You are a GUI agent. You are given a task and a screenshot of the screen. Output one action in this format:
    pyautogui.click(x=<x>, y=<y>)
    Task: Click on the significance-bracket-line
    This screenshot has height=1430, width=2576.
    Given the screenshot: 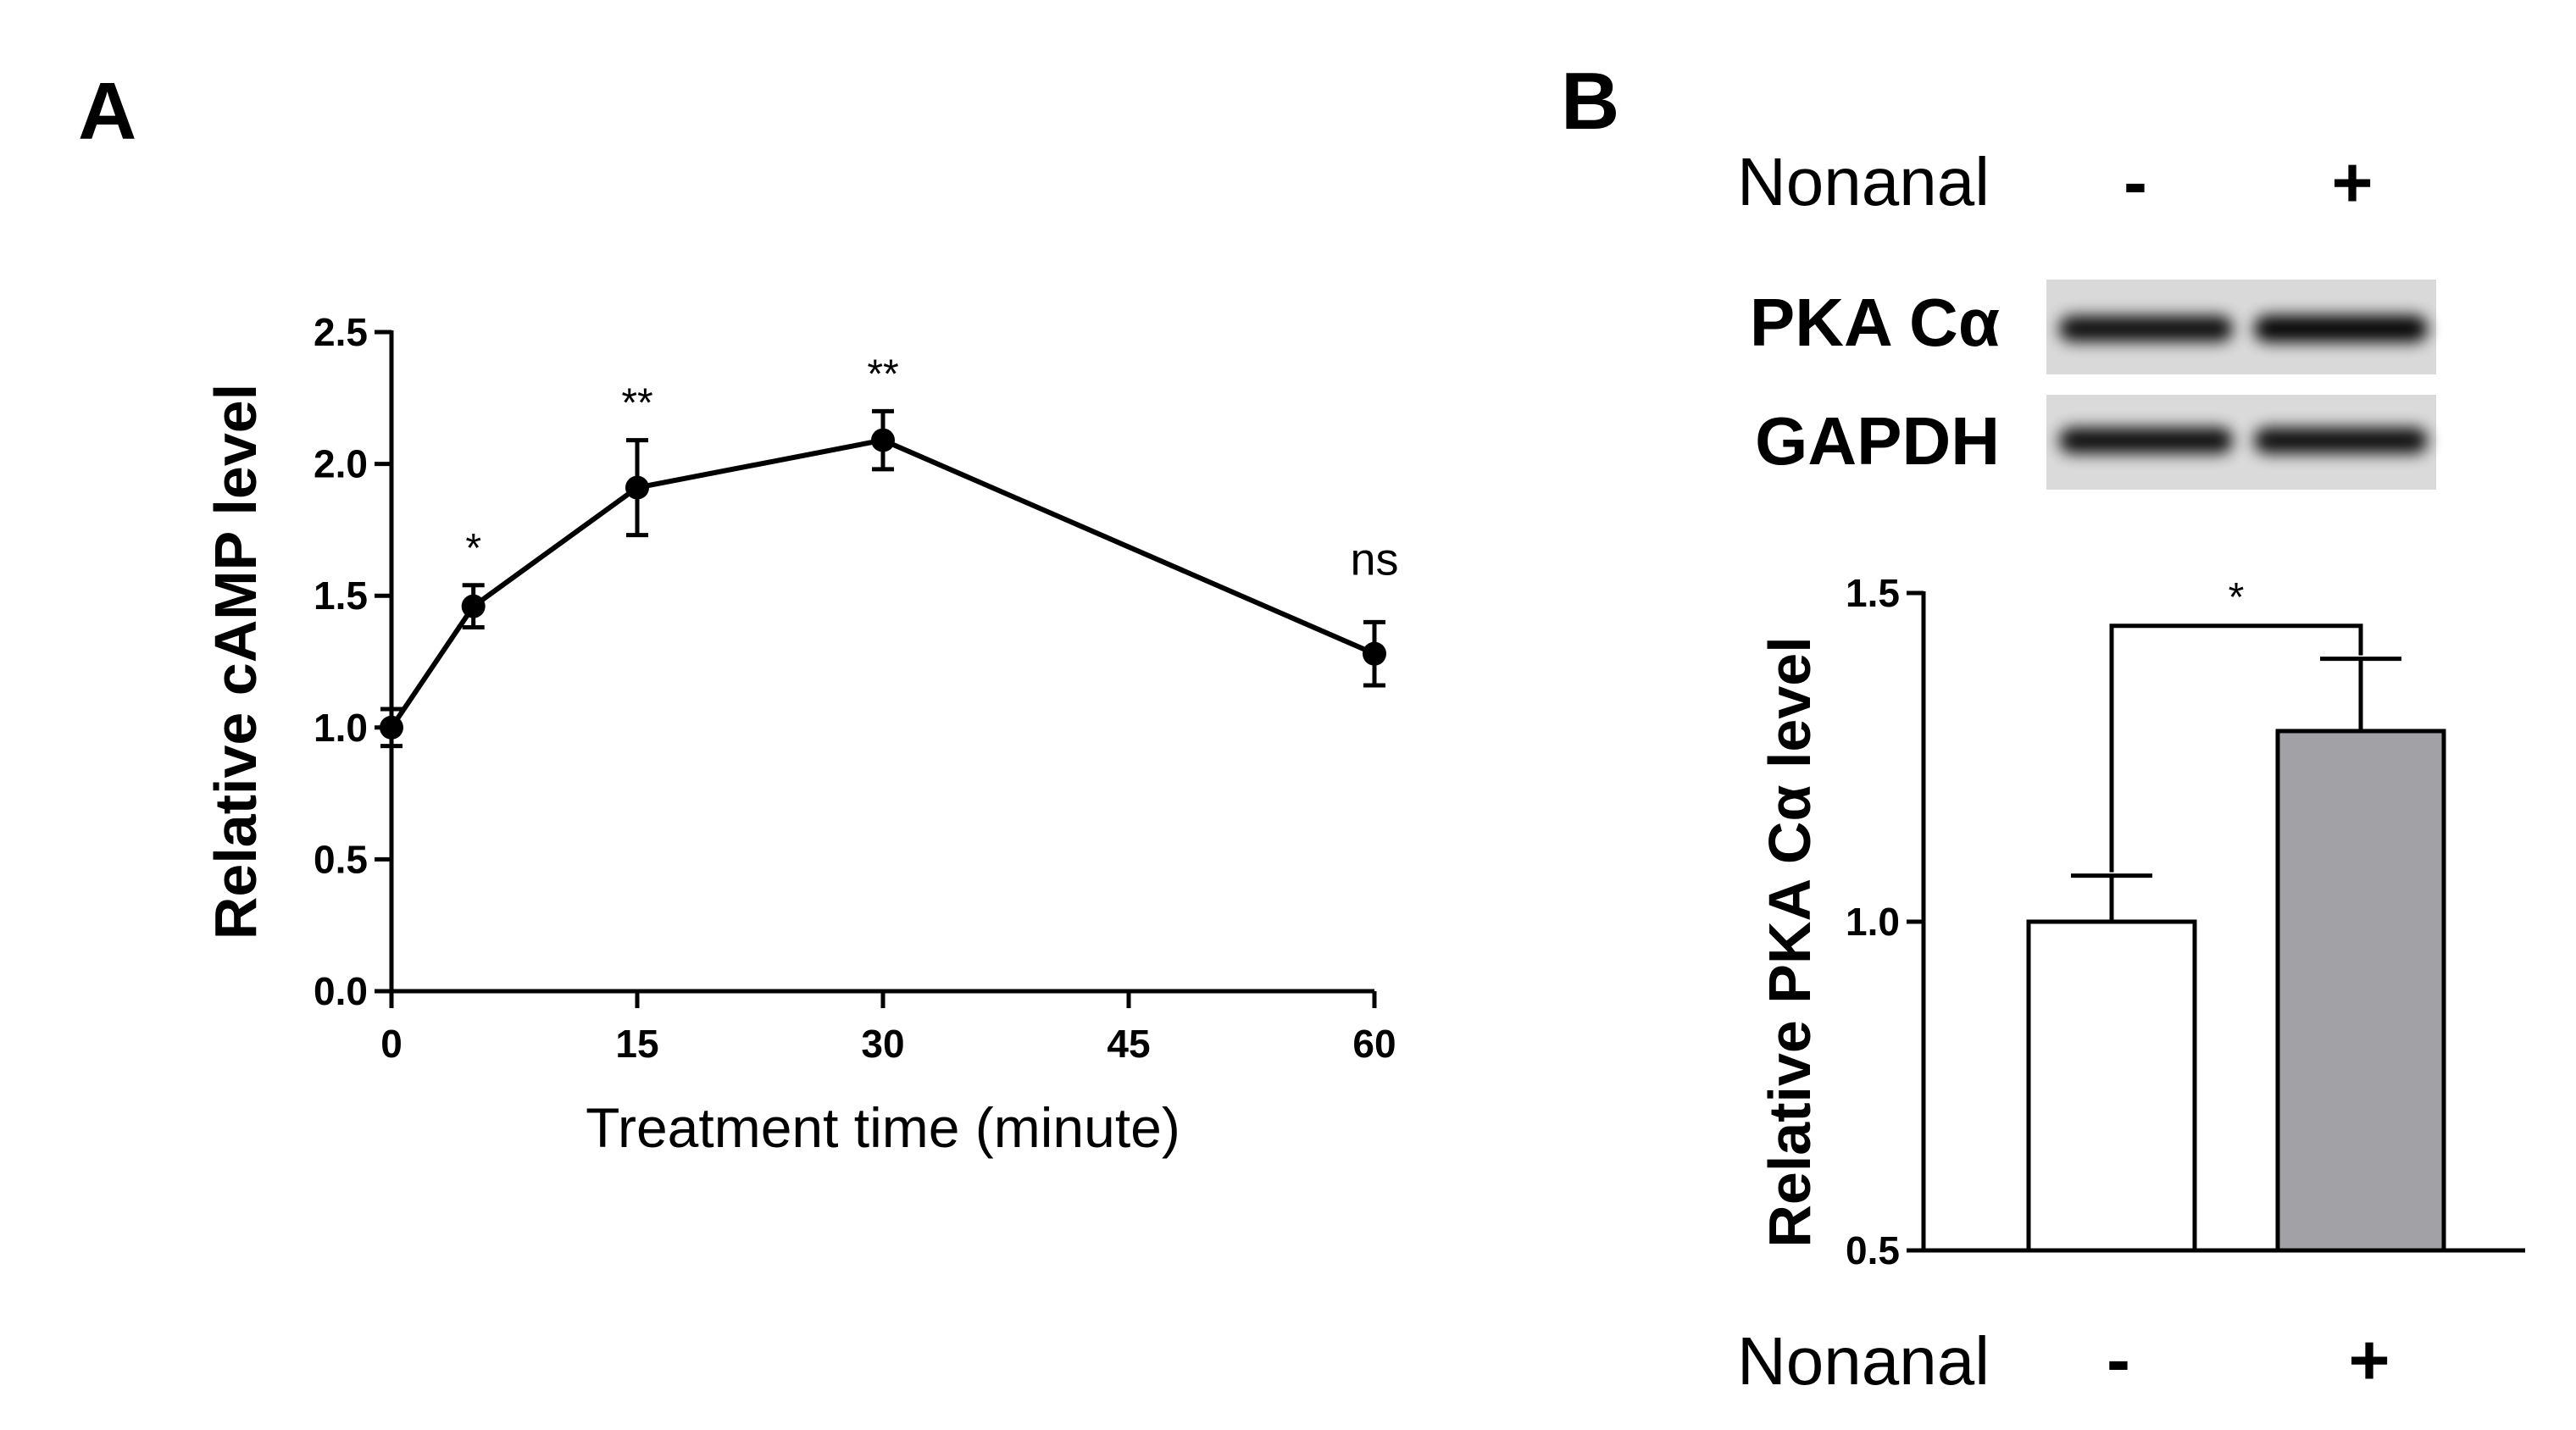 What is the action you would take?
    pyautogui.click(x=2236, y=748)
    